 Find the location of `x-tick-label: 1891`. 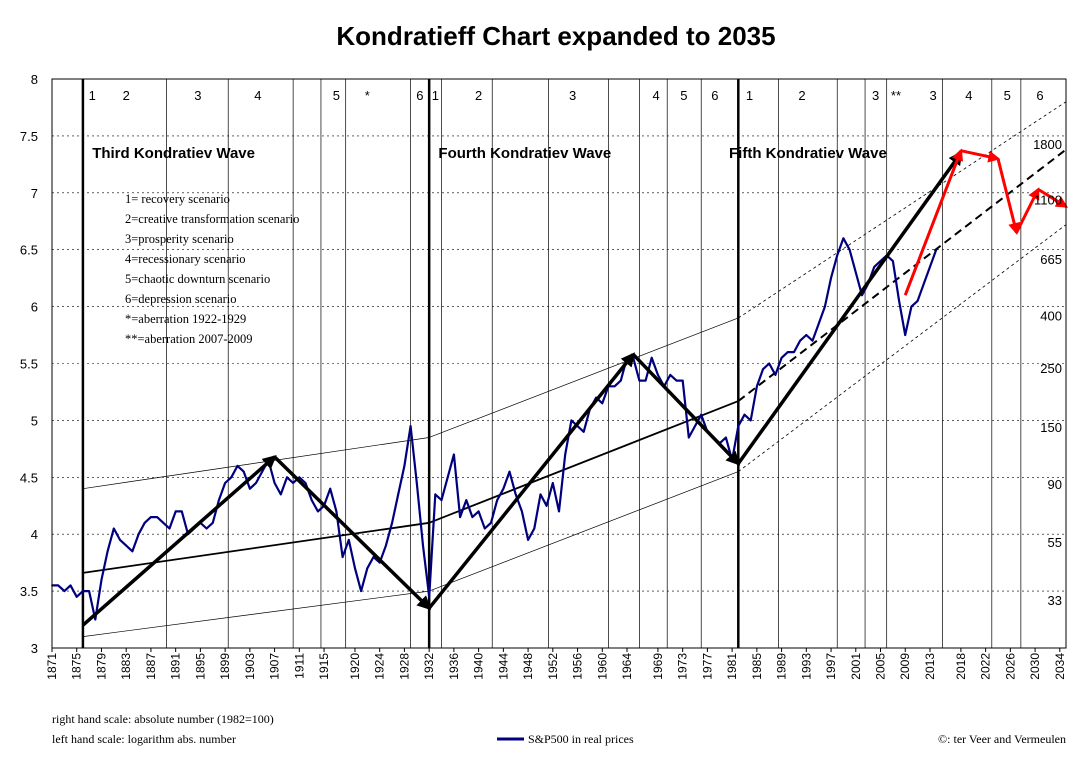

x-tick-label: 1891 is located at coordinates (176, 666).